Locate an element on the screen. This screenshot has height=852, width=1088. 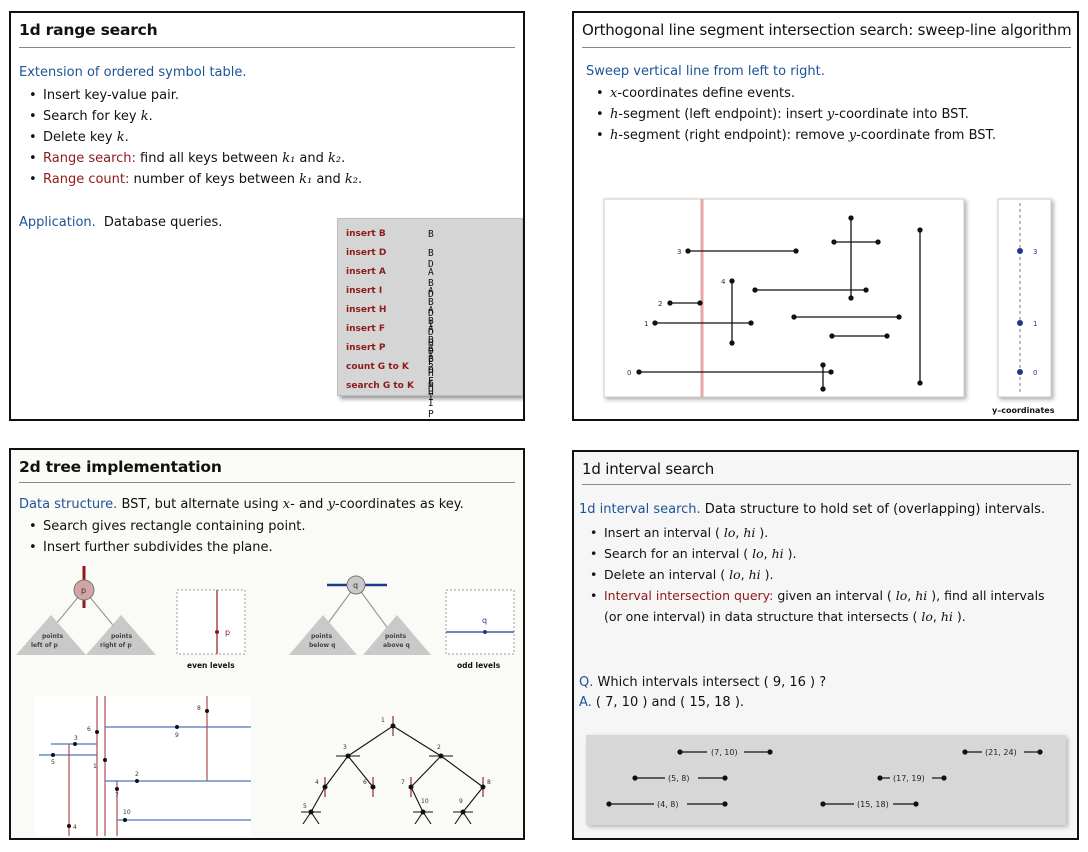
list-item: Insert key-value pair. is located at coordinates (194, 95).